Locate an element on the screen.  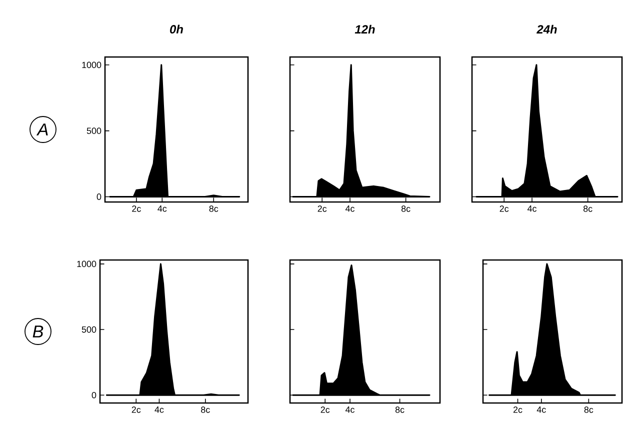
chart-title: 0h is located at coordinates (176, 29).